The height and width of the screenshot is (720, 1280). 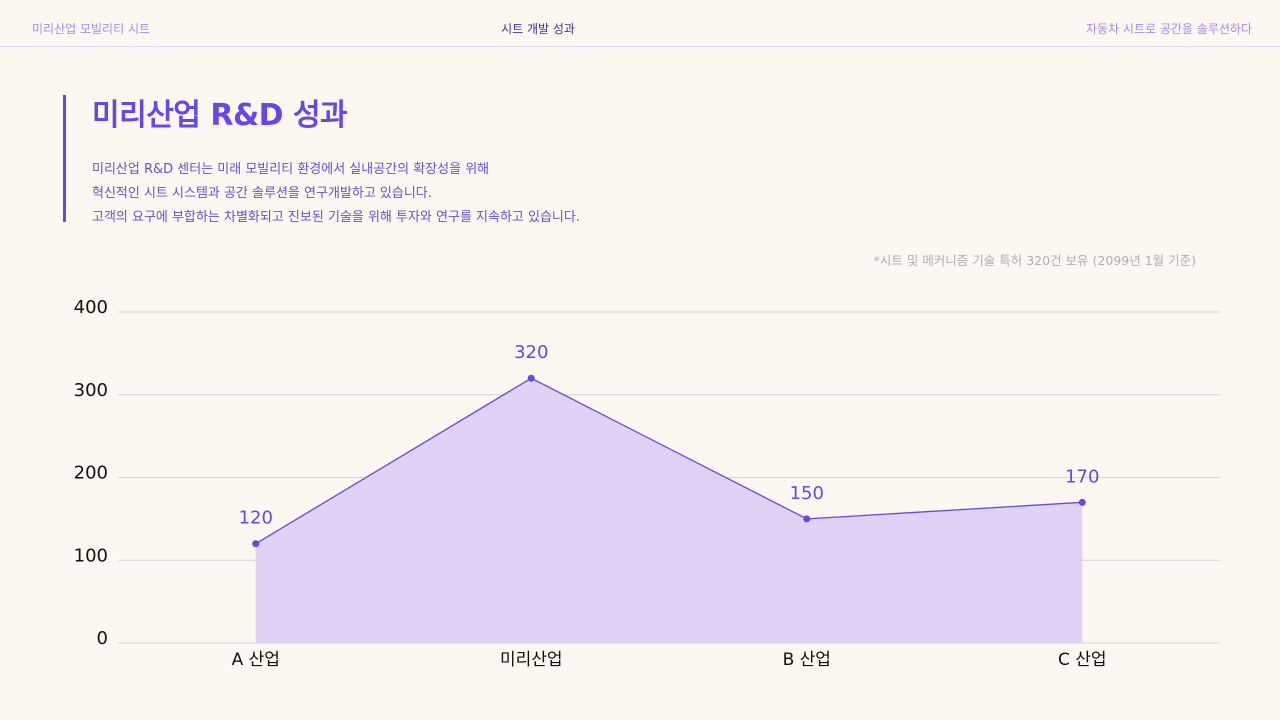 What do you see at coordinates (538, 29) in the screenshot?
I see `header-center: 시트 개발 성과` at bounding box center [538, 29].